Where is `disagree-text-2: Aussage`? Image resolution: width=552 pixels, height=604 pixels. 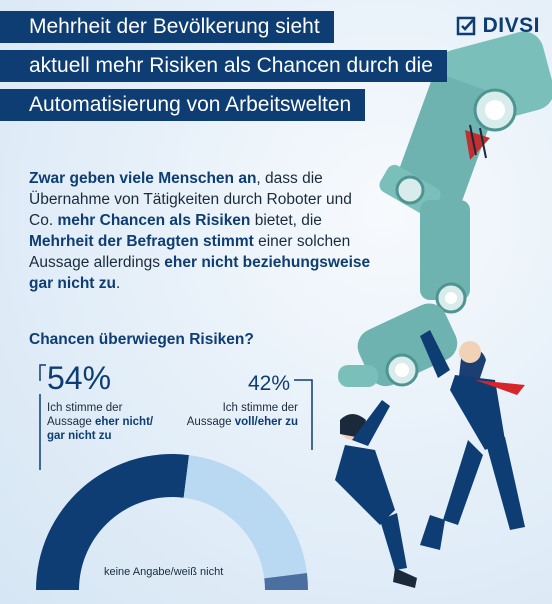
disagree-text-2: Aussage is located at coordinates (71, 422).